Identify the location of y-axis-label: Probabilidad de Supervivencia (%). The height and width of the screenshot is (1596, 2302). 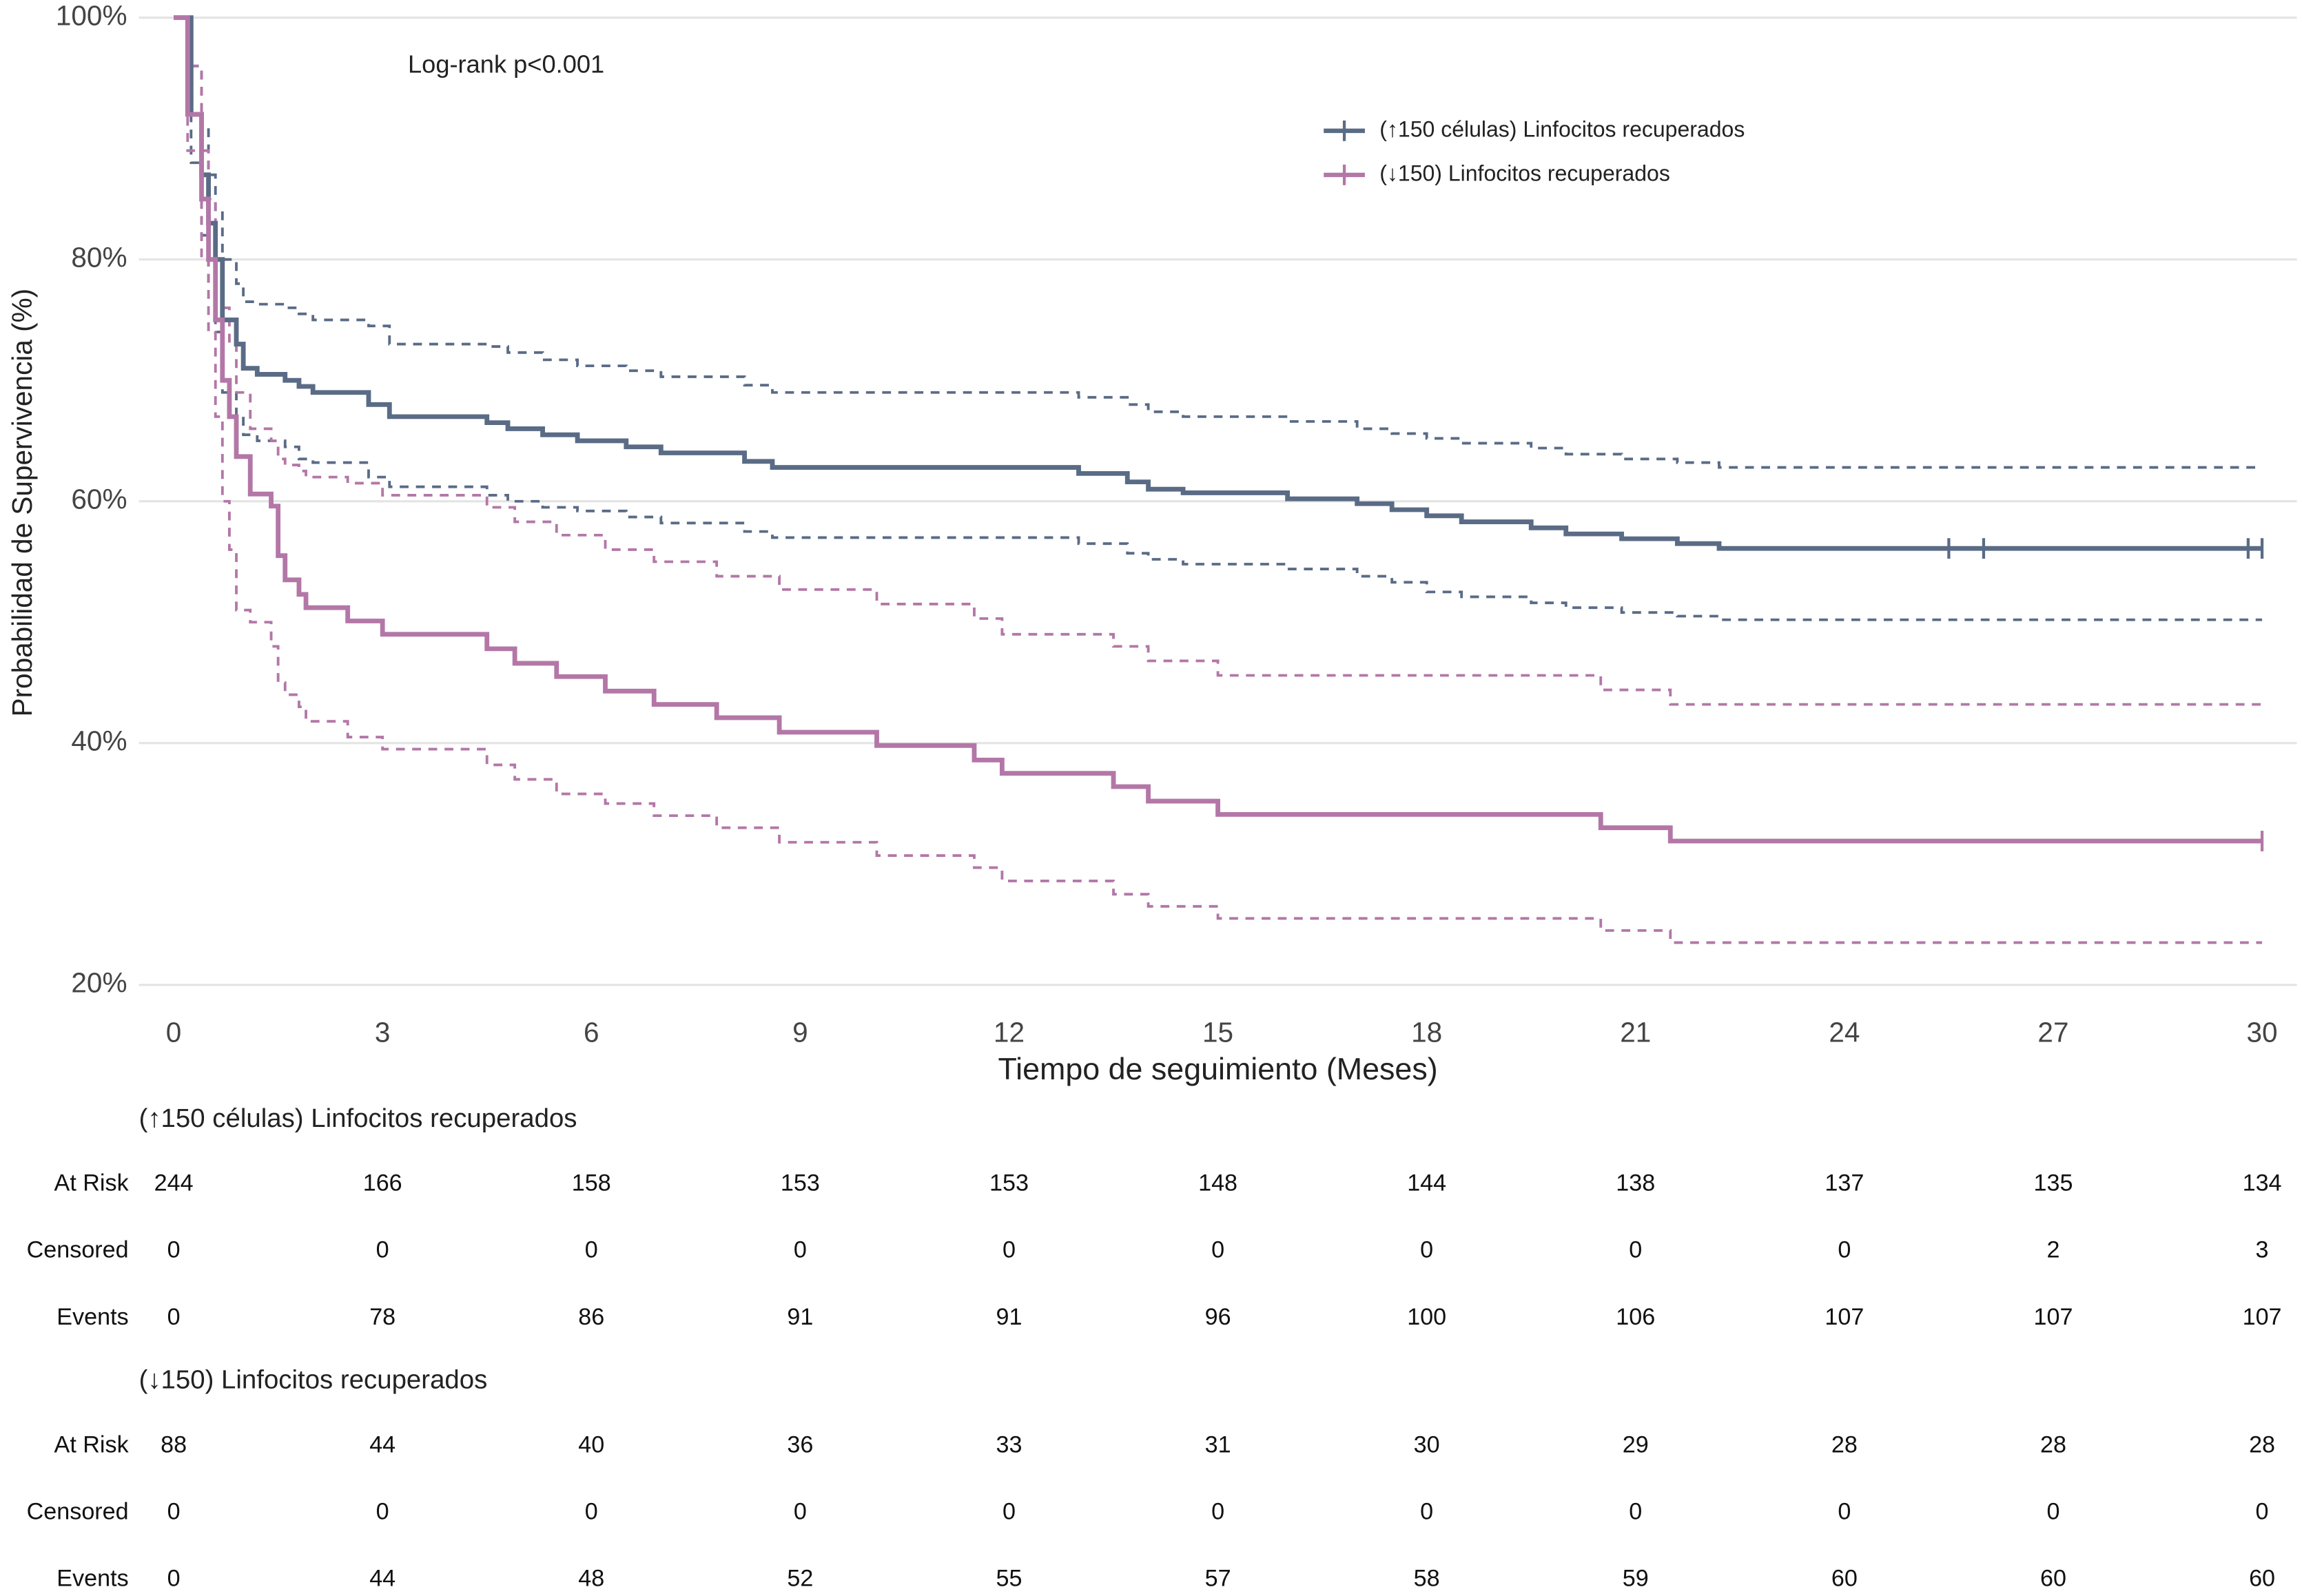
(22, 503).